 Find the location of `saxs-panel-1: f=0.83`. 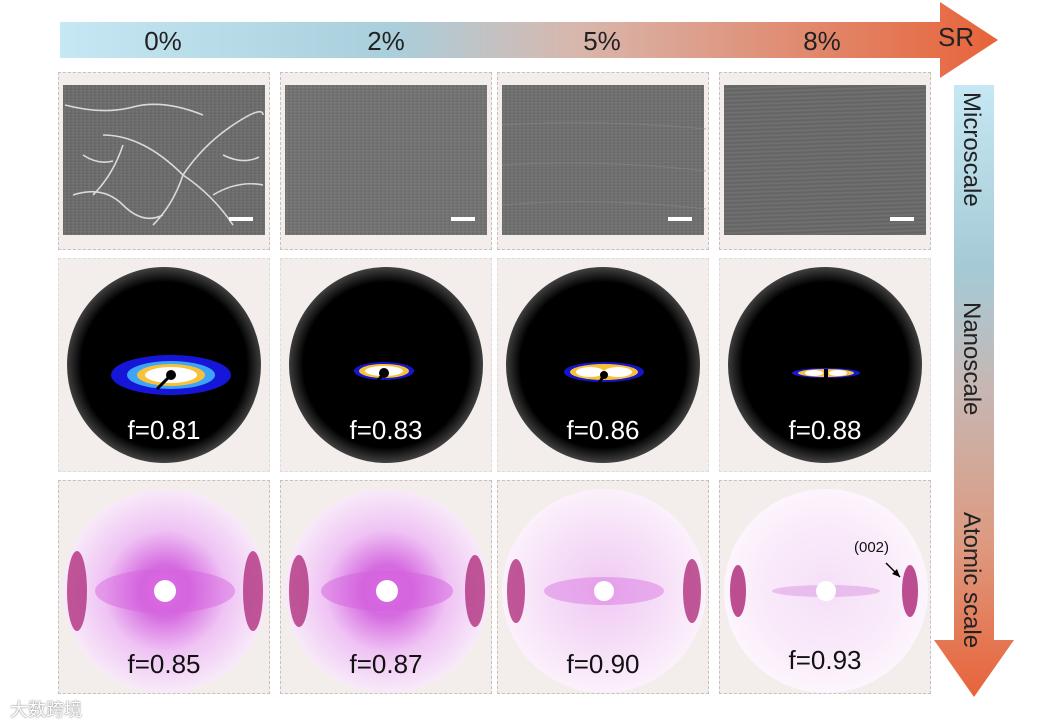

saxs-panel-1: f=0.83 is located at coordinates (386, 365).